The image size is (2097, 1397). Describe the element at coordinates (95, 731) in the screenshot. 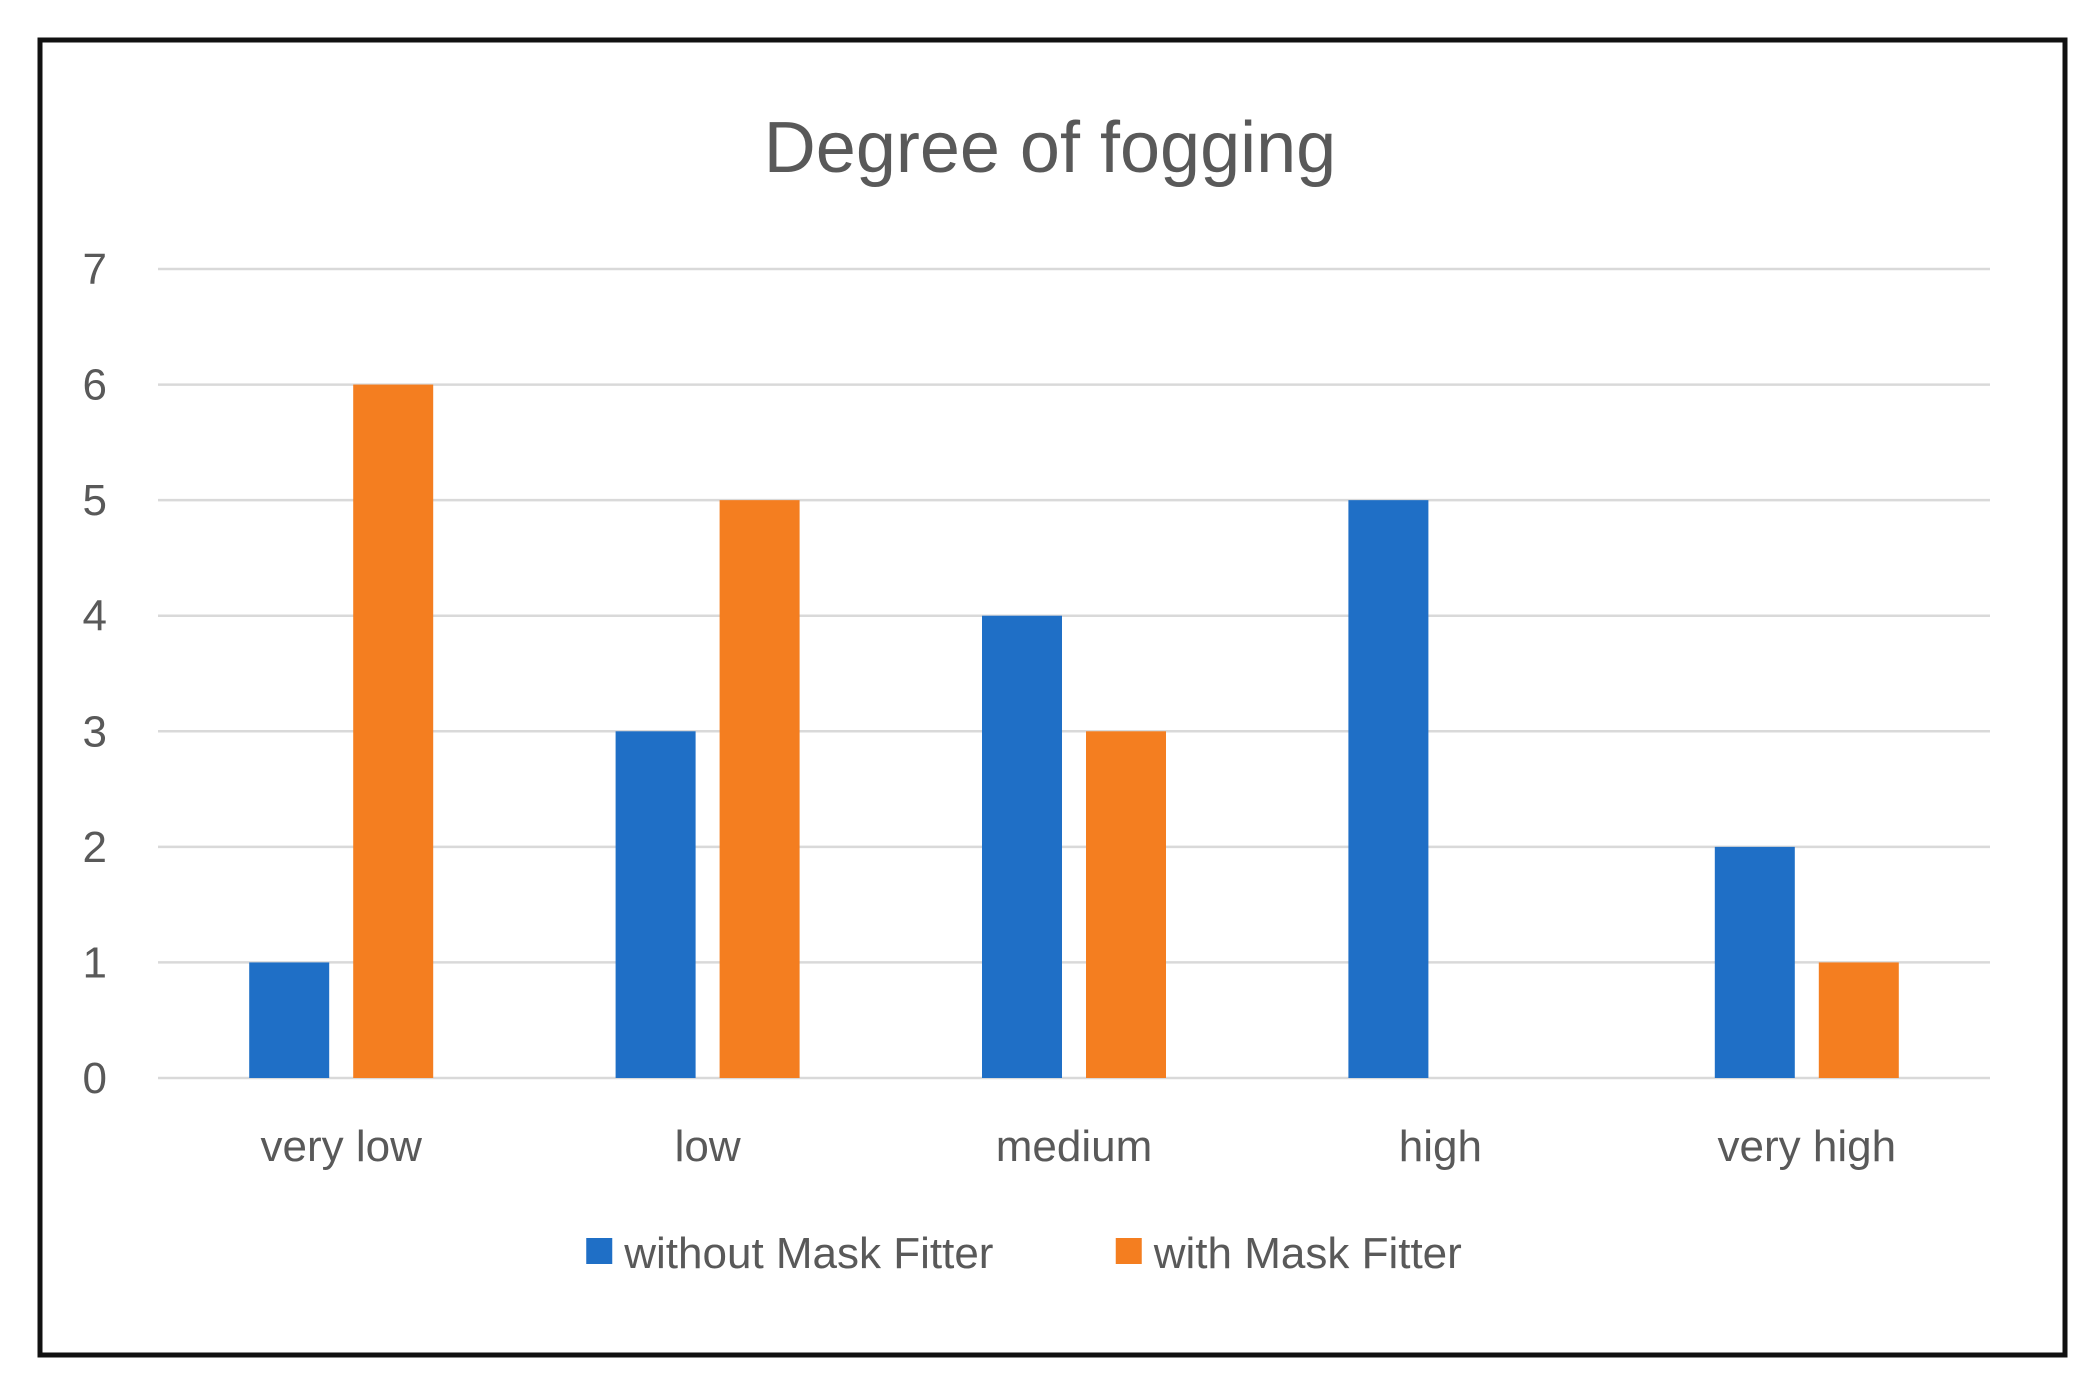

I see `y-tick-label: 3` at that location.